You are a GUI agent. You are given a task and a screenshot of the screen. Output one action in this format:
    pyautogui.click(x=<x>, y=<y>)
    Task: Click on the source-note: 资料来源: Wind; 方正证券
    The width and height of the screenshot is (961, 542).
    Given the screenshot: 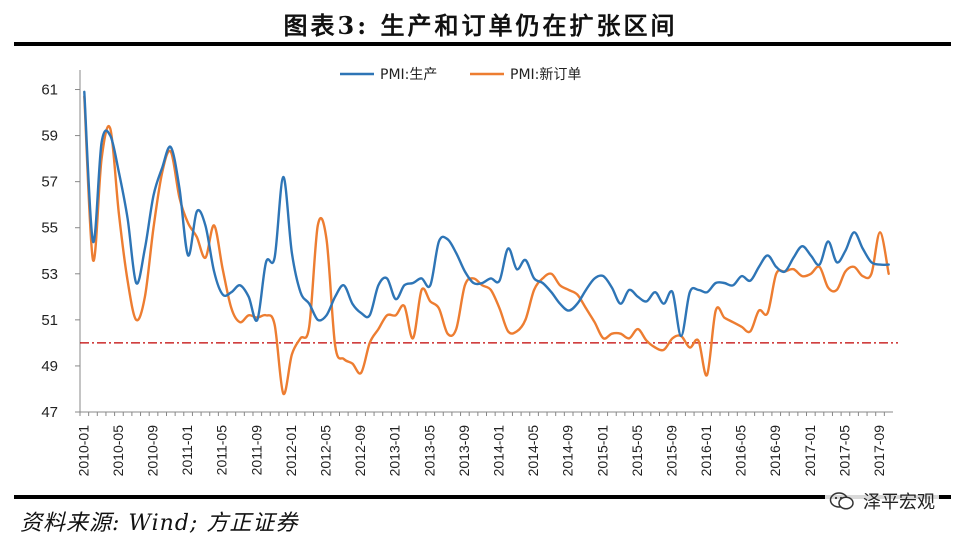 What is the action you would take?
    pyautogui.click(x=159, y=523)
    